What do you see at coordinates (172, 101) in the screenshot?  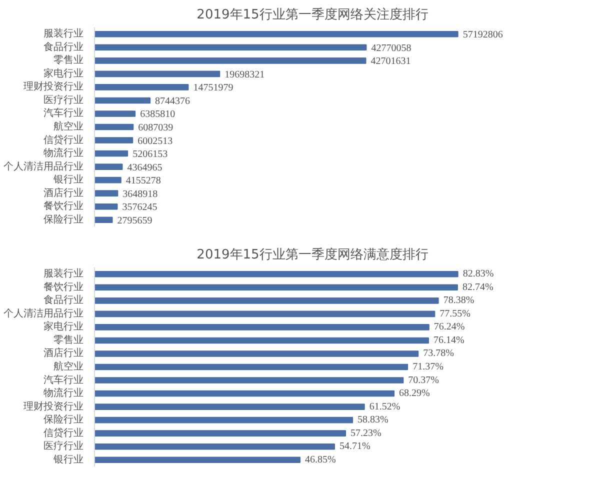 I see `data-label: 8744376` at bounding box center [172, 101].